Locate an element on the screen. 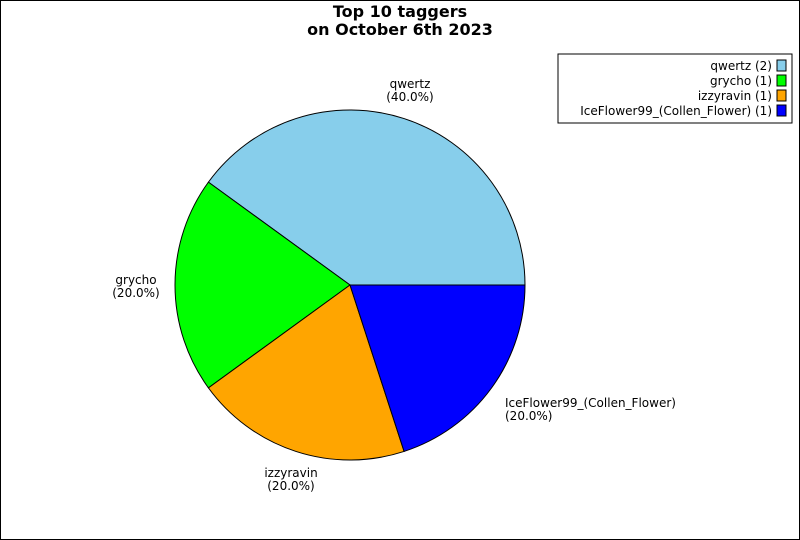 The height and width of the screenshot is (540, 800). chart-title: Top 10 taggers is located at coordinates (400, 11).